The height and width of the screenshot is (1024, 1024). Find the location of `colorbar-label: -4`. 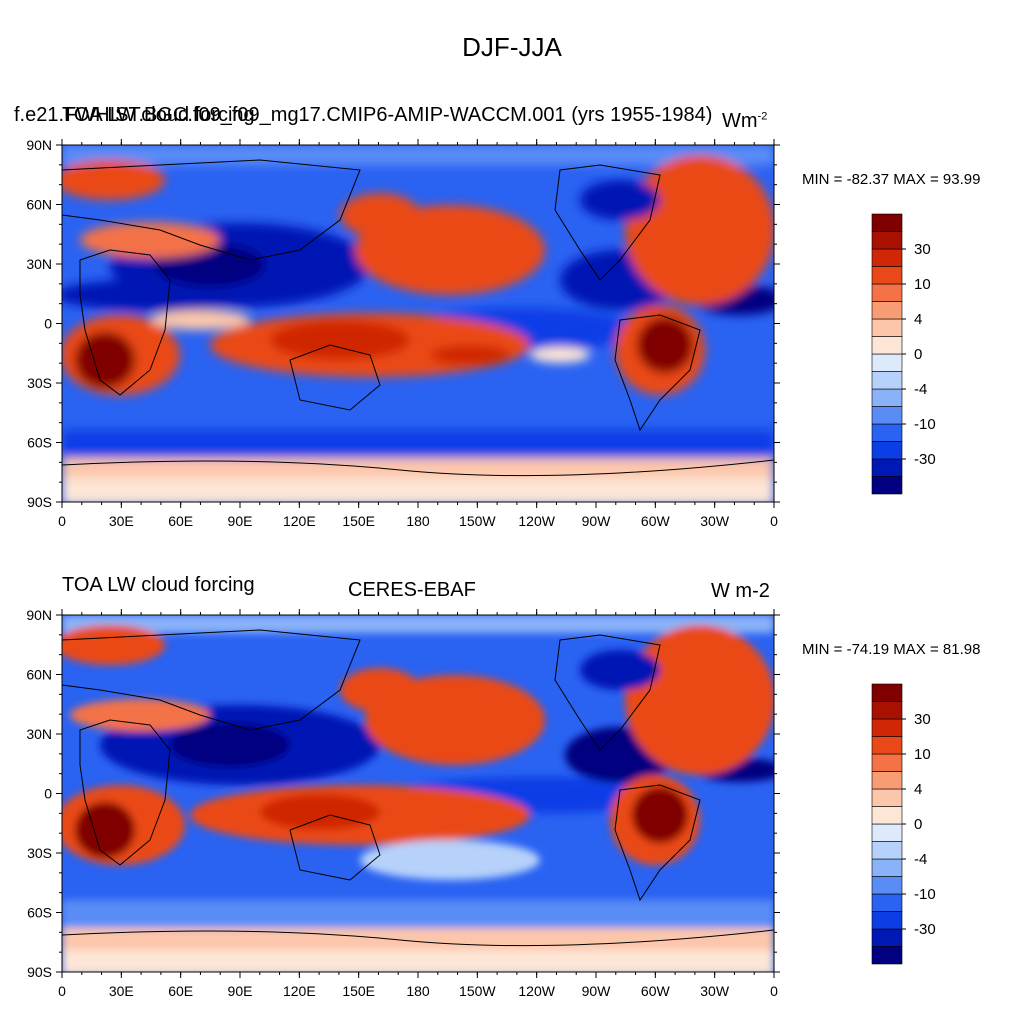

colorbar-label: -4 is located at coordinates (920, 389).